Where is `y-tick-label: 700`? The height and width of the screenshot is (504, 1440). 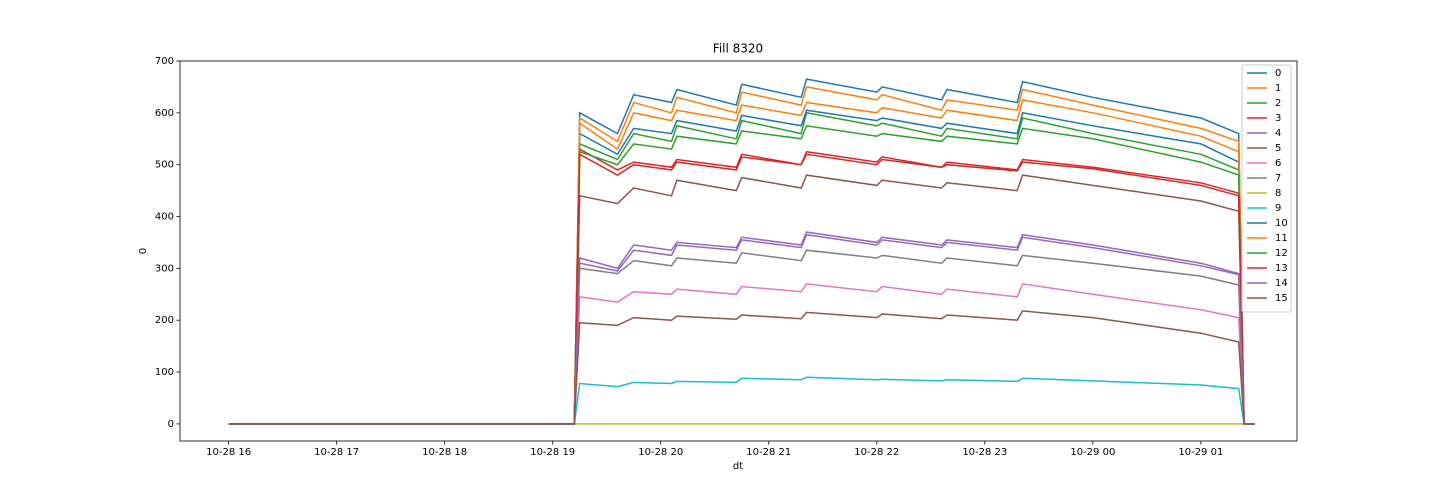 y-tick-label: 700 is located at coordinates (164, 61).